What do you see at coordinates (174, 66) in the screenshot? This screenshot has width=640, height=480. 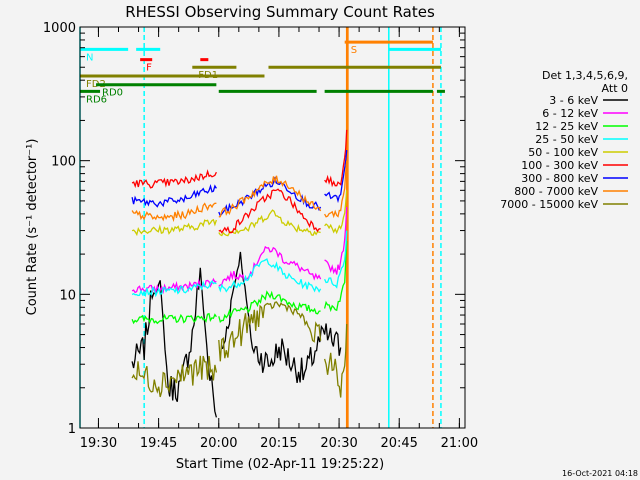 I see `state-bar-f: F` at bounding box center [174, 66].